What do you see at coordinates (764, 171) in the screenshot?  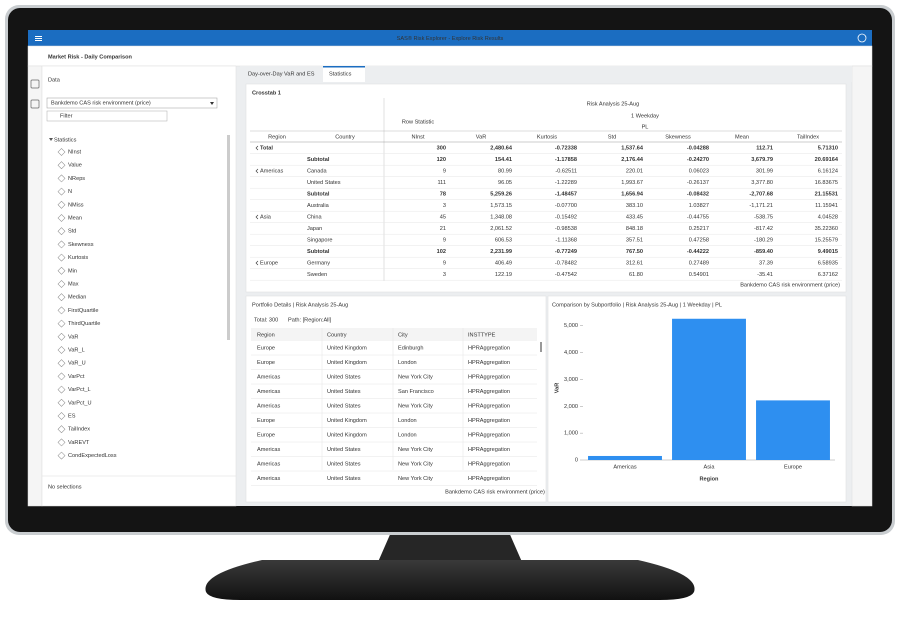 I see `cell: 301.99` at bounding box center [764, 171].